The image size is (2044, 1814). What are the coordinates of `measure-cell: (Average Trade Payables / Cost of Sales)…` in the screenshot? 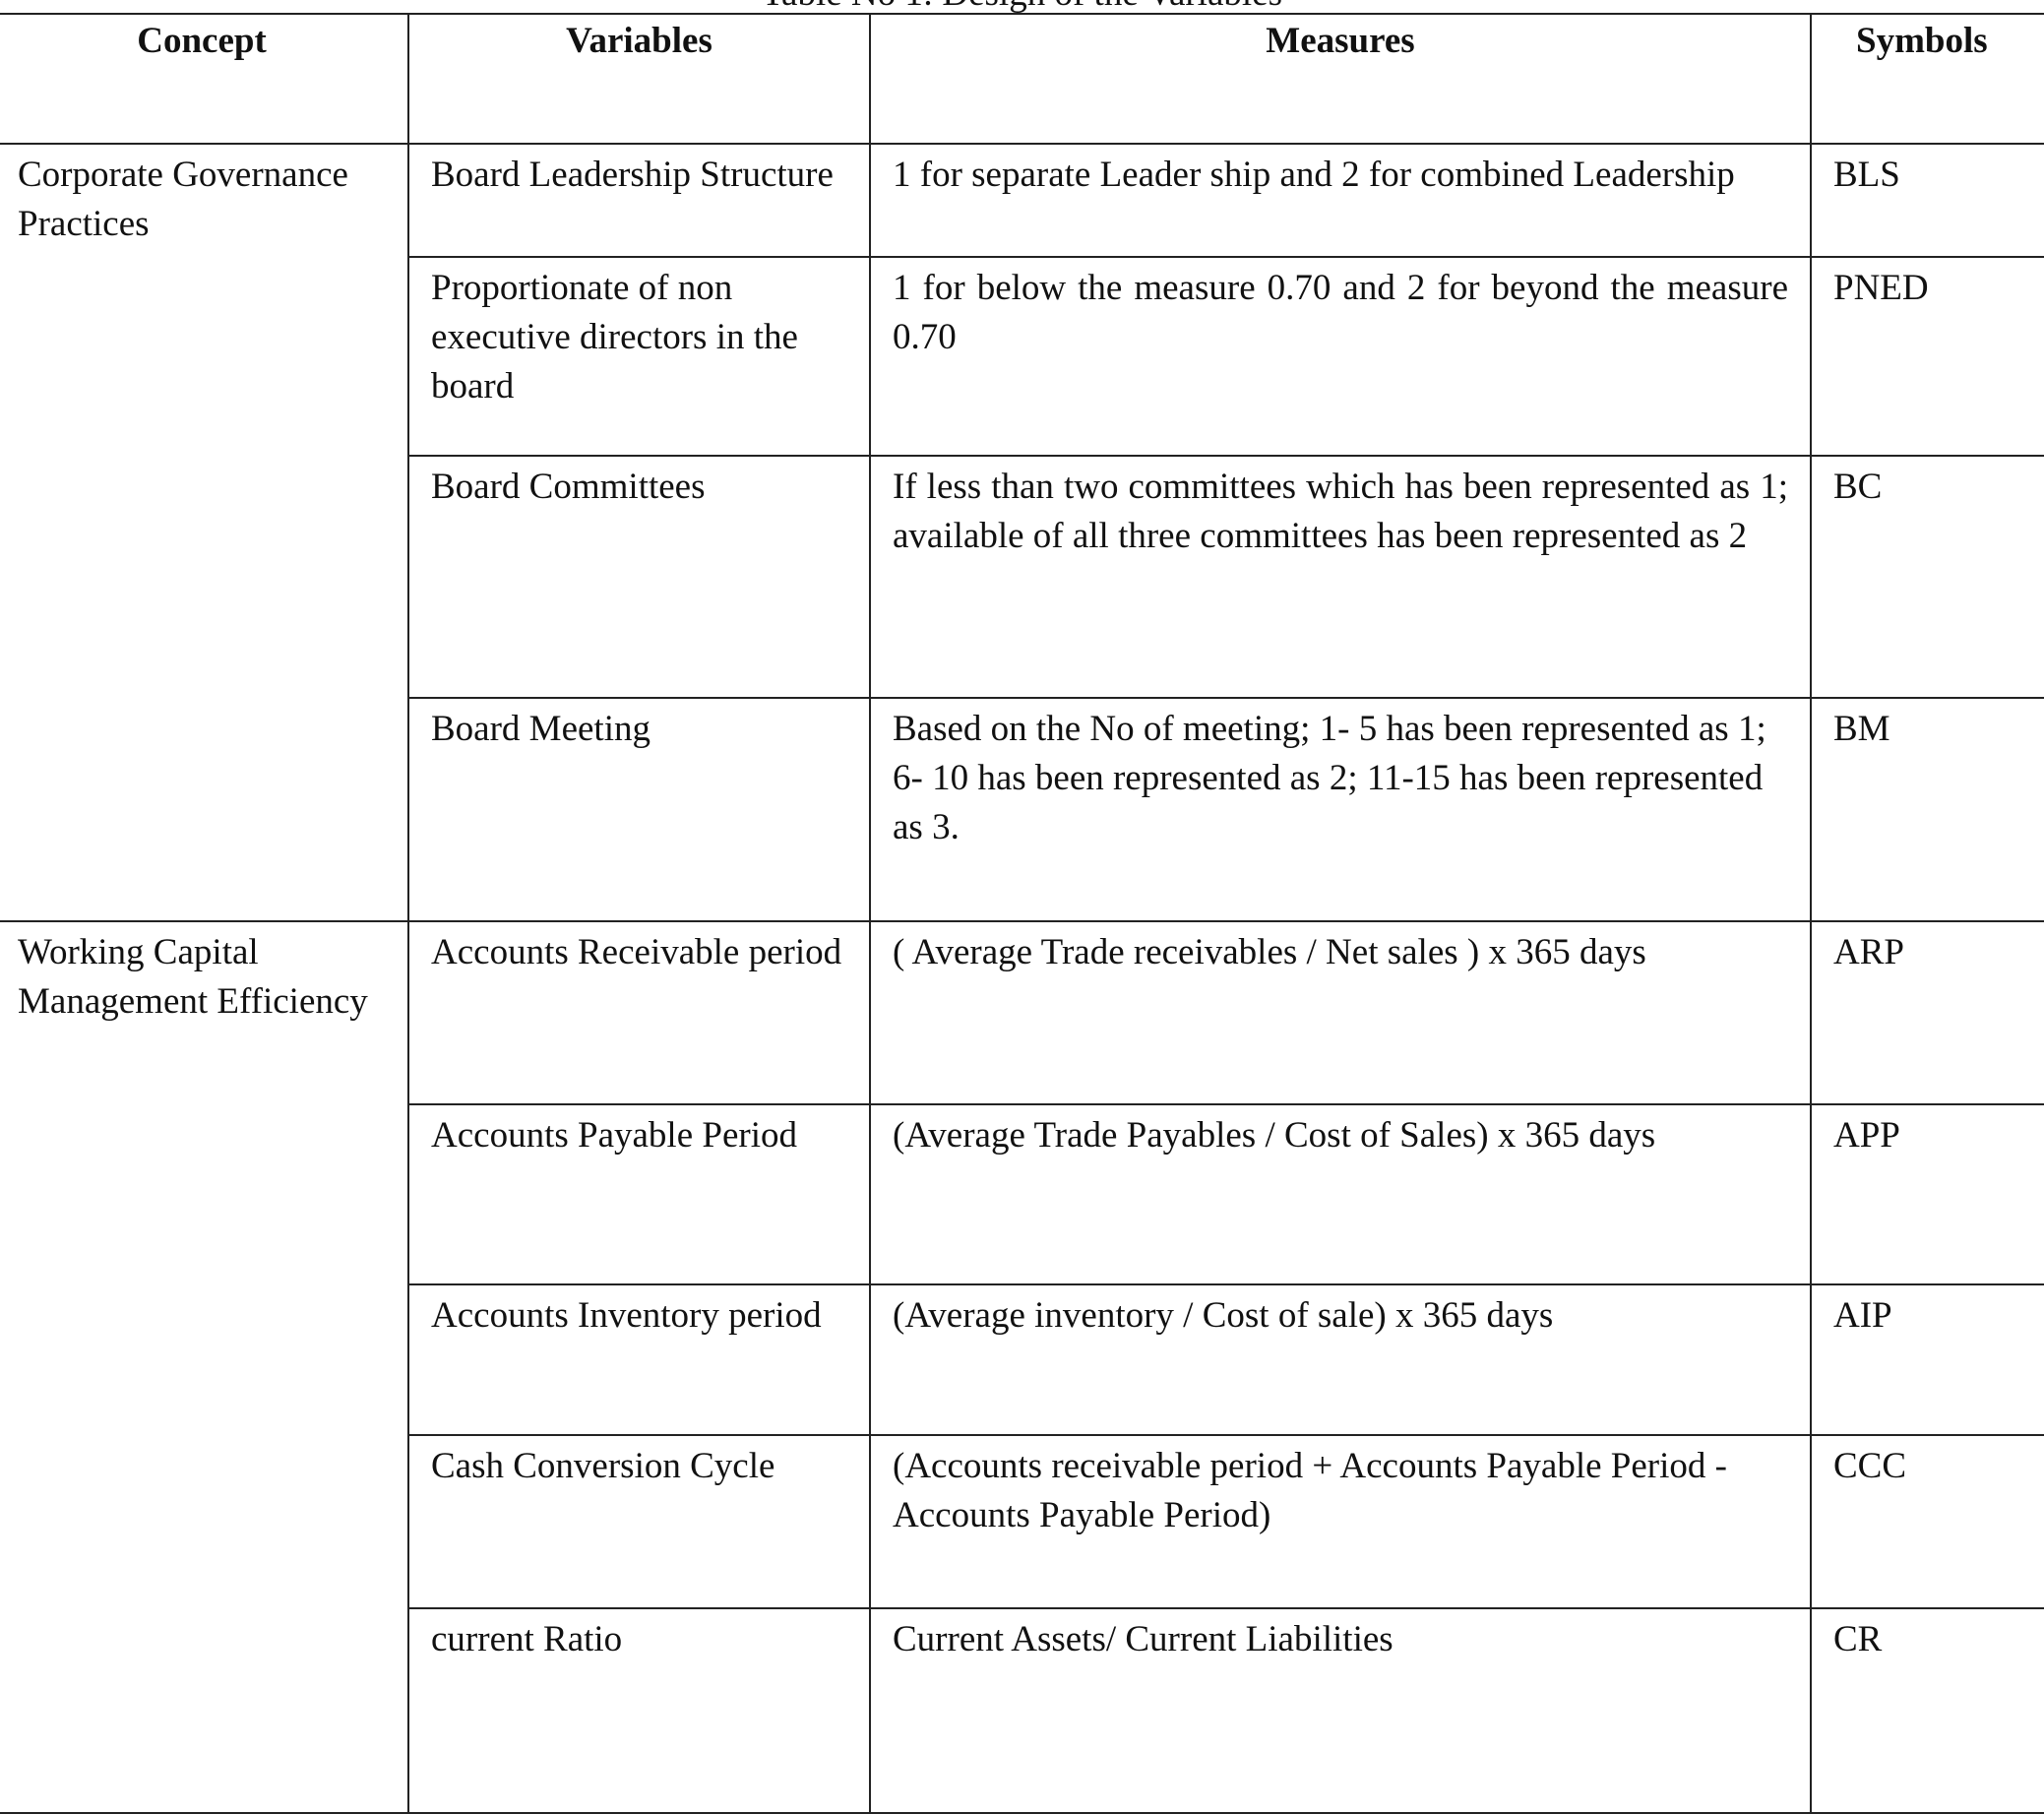 It's located at (1340, 1194).